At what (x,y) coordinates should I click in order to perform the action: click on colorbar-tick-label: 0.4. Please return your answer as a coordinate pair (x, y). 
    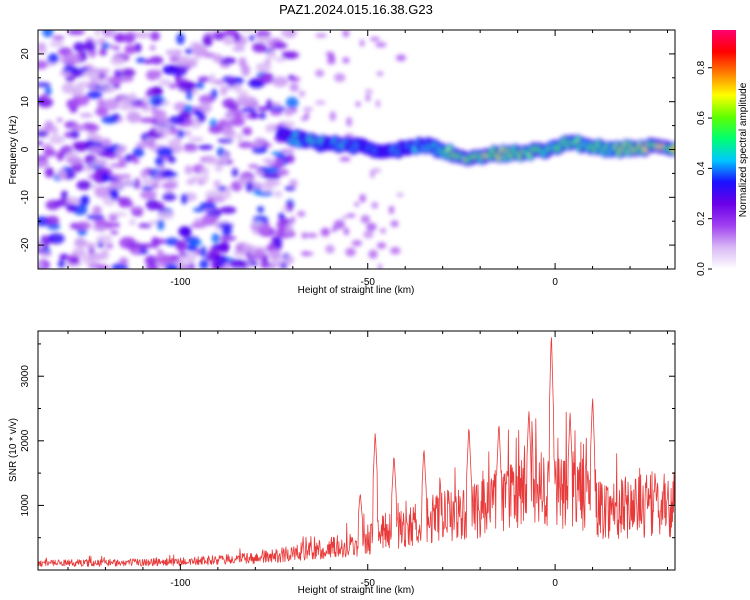
    Looking at the image, I should click on (701, 168).